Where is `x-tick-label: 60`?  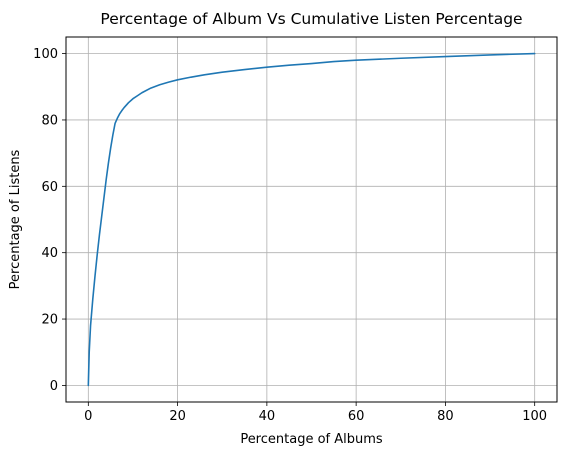
x-tick-label: 60 is located at coordinates (356, 416).